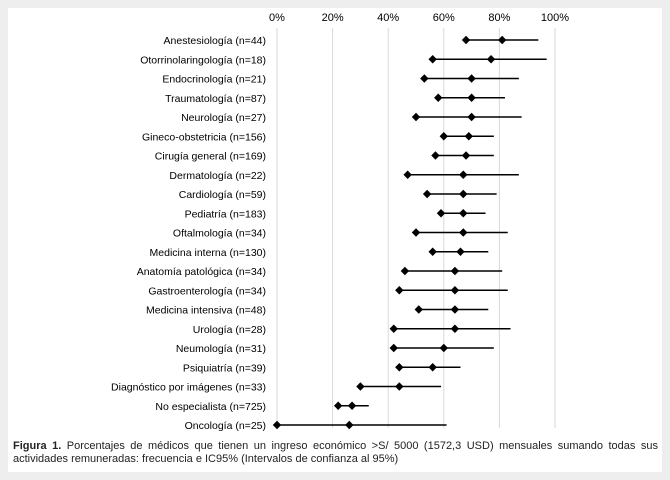 This screenshot has height=480, width=670. What do you see at coordinates (444, 18) in the screenshot?
I see `x-tick-label: 60%` at bounding box center [444, 18].